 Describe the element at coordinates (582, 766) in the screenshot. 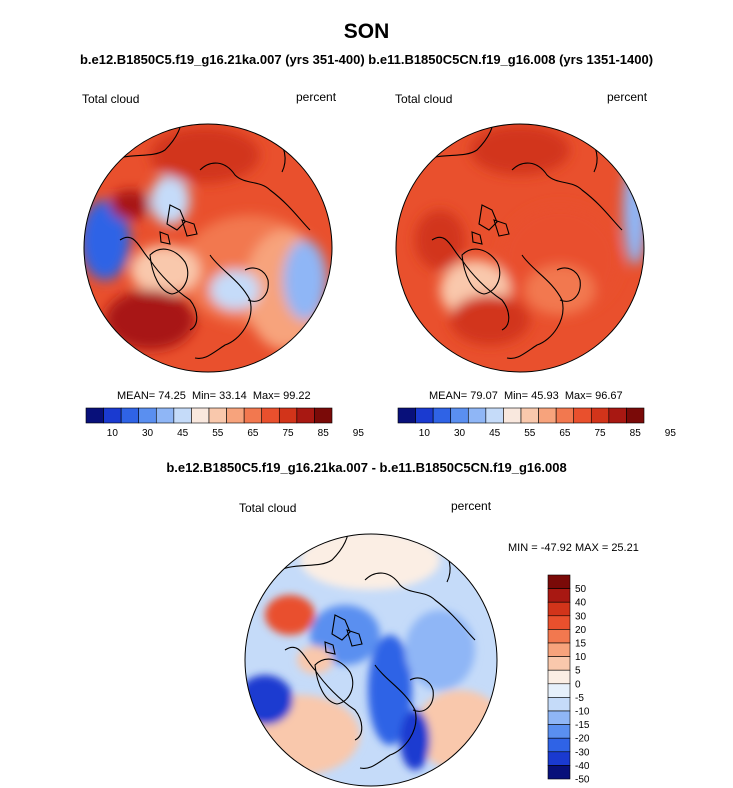

I see `panel3-colorbar-tick-label: -40` at that location.